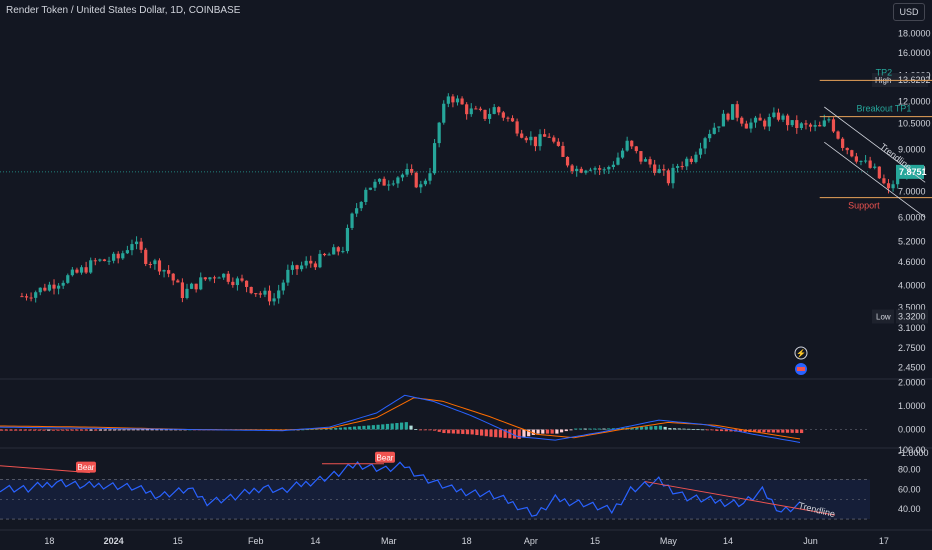  Describe the element at coordinates (912, 192) in the screenshot. I see `price-tick-label: 7.0000` at that location.